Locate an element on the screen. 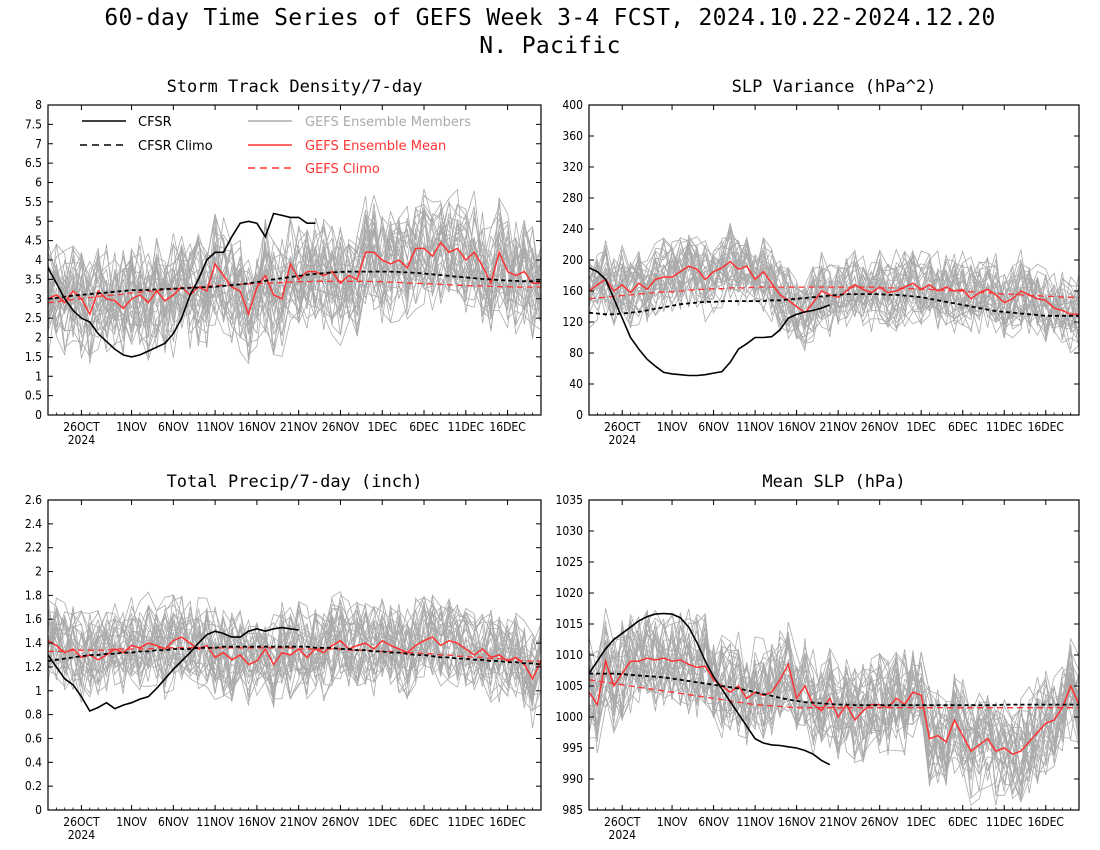 This screenshot has height=850, width=1100. total-precip-xtick-label: 26OCT is located at coordinates (81, 822).